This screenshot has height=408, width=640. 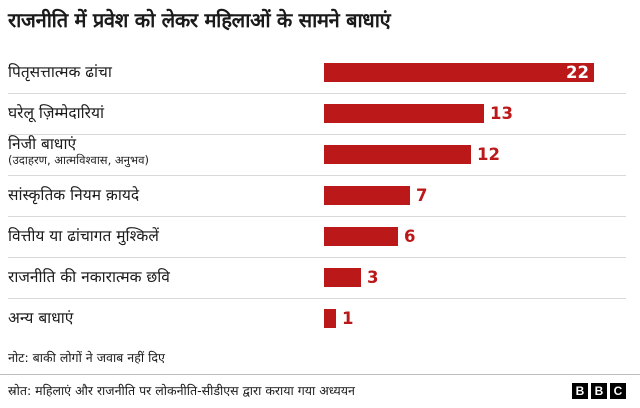 I want to click on category-label: घरेलू ज़िम्मेदारियां, so click(x=56, y=113).